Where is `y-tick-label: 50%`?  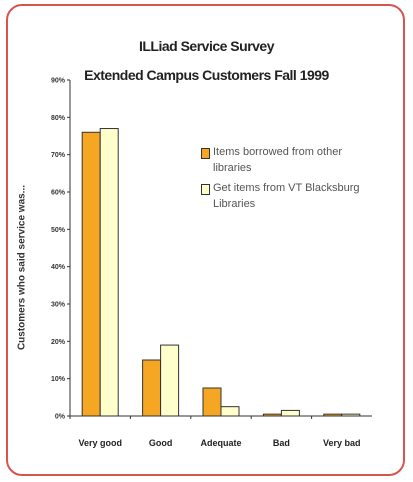 y-tick-label: 50% is located at coordinates (58, 230).